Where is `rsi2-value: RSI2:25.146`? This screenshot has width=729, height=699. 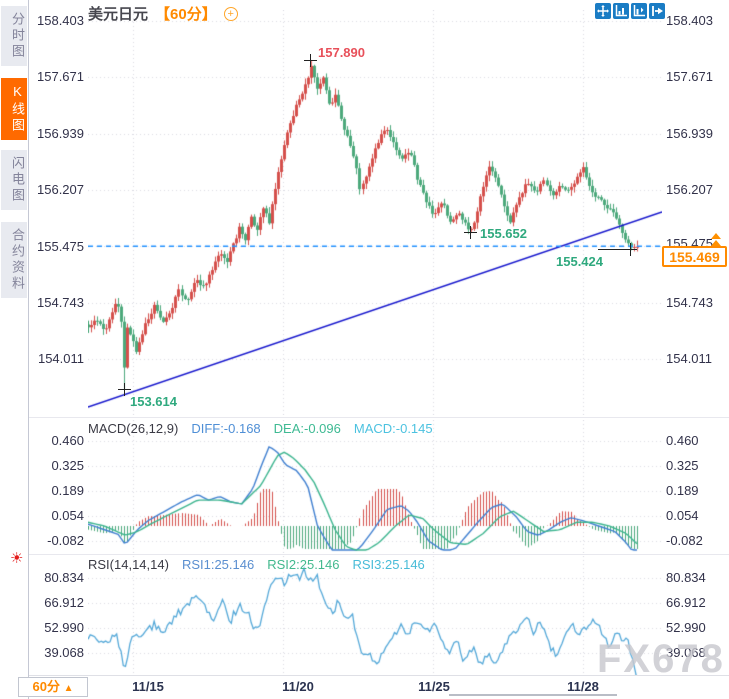 rsi2-value: RSI2:25.146 is located at coordinates (303, 564).